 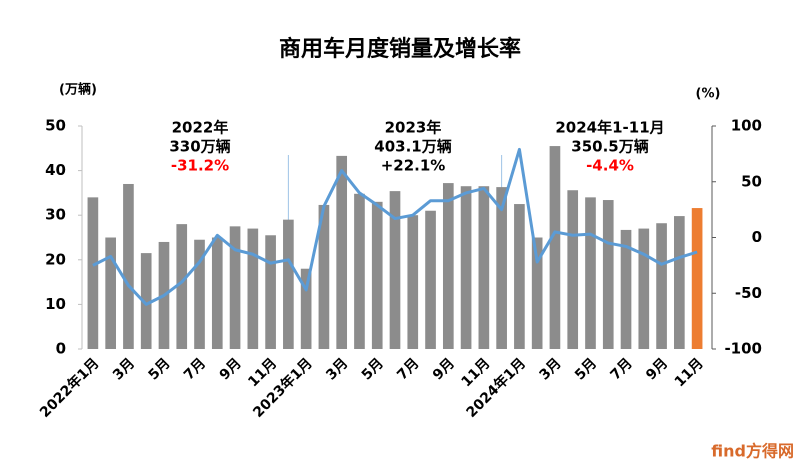 What do you see at coordinates (69, 388) in the screenshot?
I see `x-tick-label: 2022年1月` at bounding box center [69, 388].